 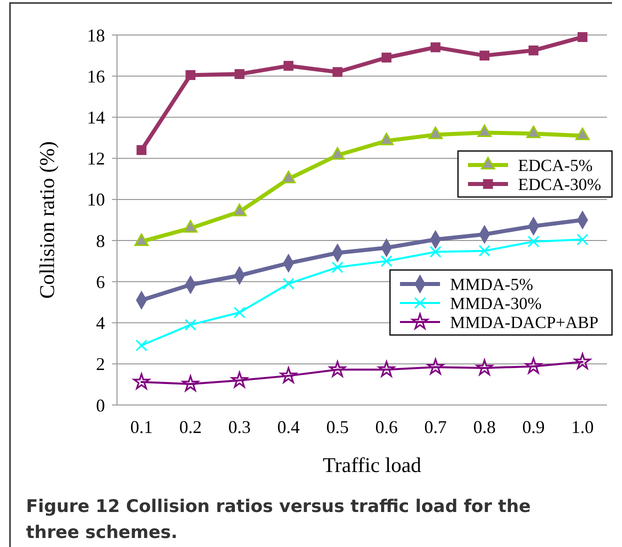 What do you see at coordinates (435, 427) in the screenshot?
I see `x-tick-label: 0.7` at bounding box center [435, 427].